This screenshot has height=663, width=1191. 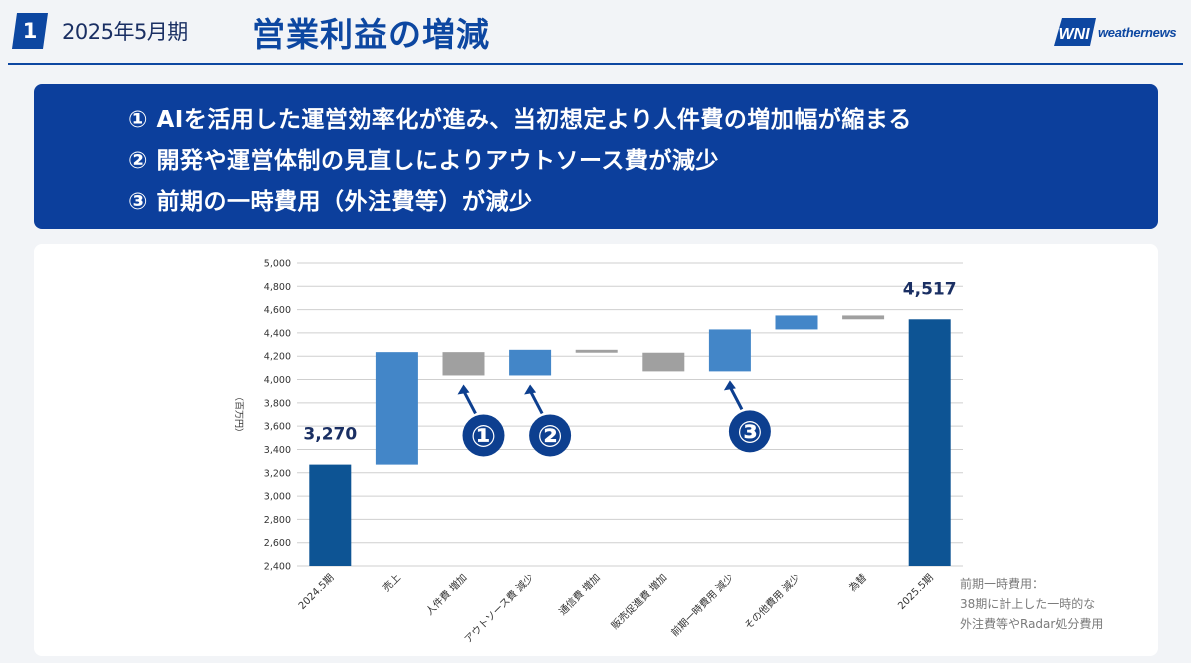 I want to click on logo-mark-text: WNI, so click(x=1074, y=34).